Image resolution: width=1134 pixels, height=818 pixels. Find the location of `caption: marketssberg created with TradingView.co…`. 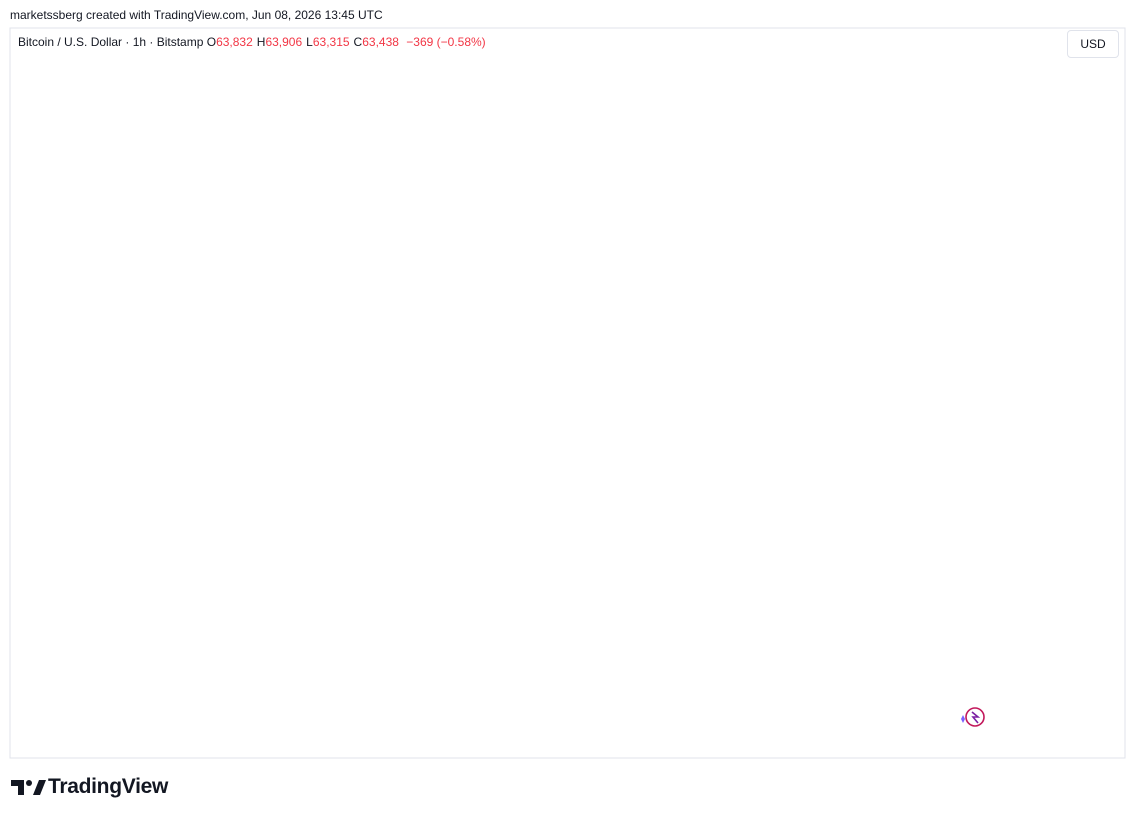

caption: marketssberg created with TradingView.co… is located at coordinates (196, 15).